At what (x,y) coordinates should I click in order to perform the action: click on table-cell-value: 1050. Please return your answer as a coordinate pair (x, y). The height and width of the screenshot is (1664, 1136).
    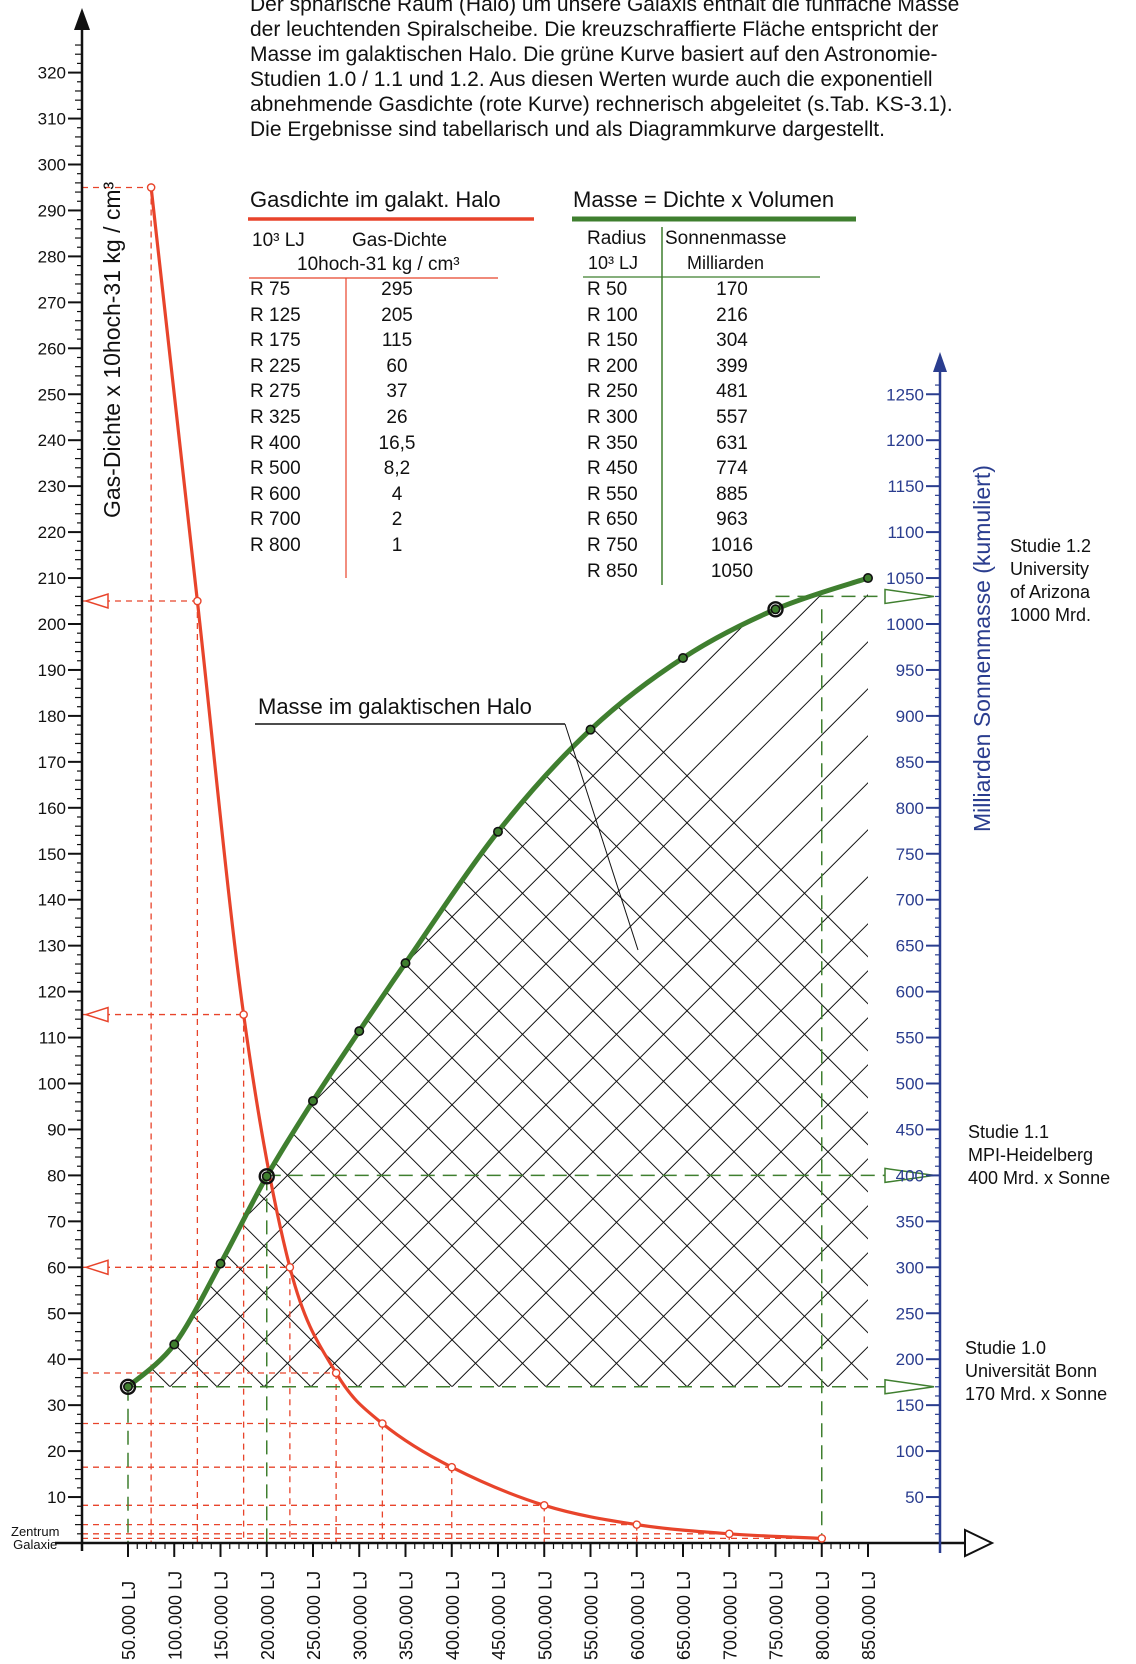
    Looking at the image, I should click on (732, 571).